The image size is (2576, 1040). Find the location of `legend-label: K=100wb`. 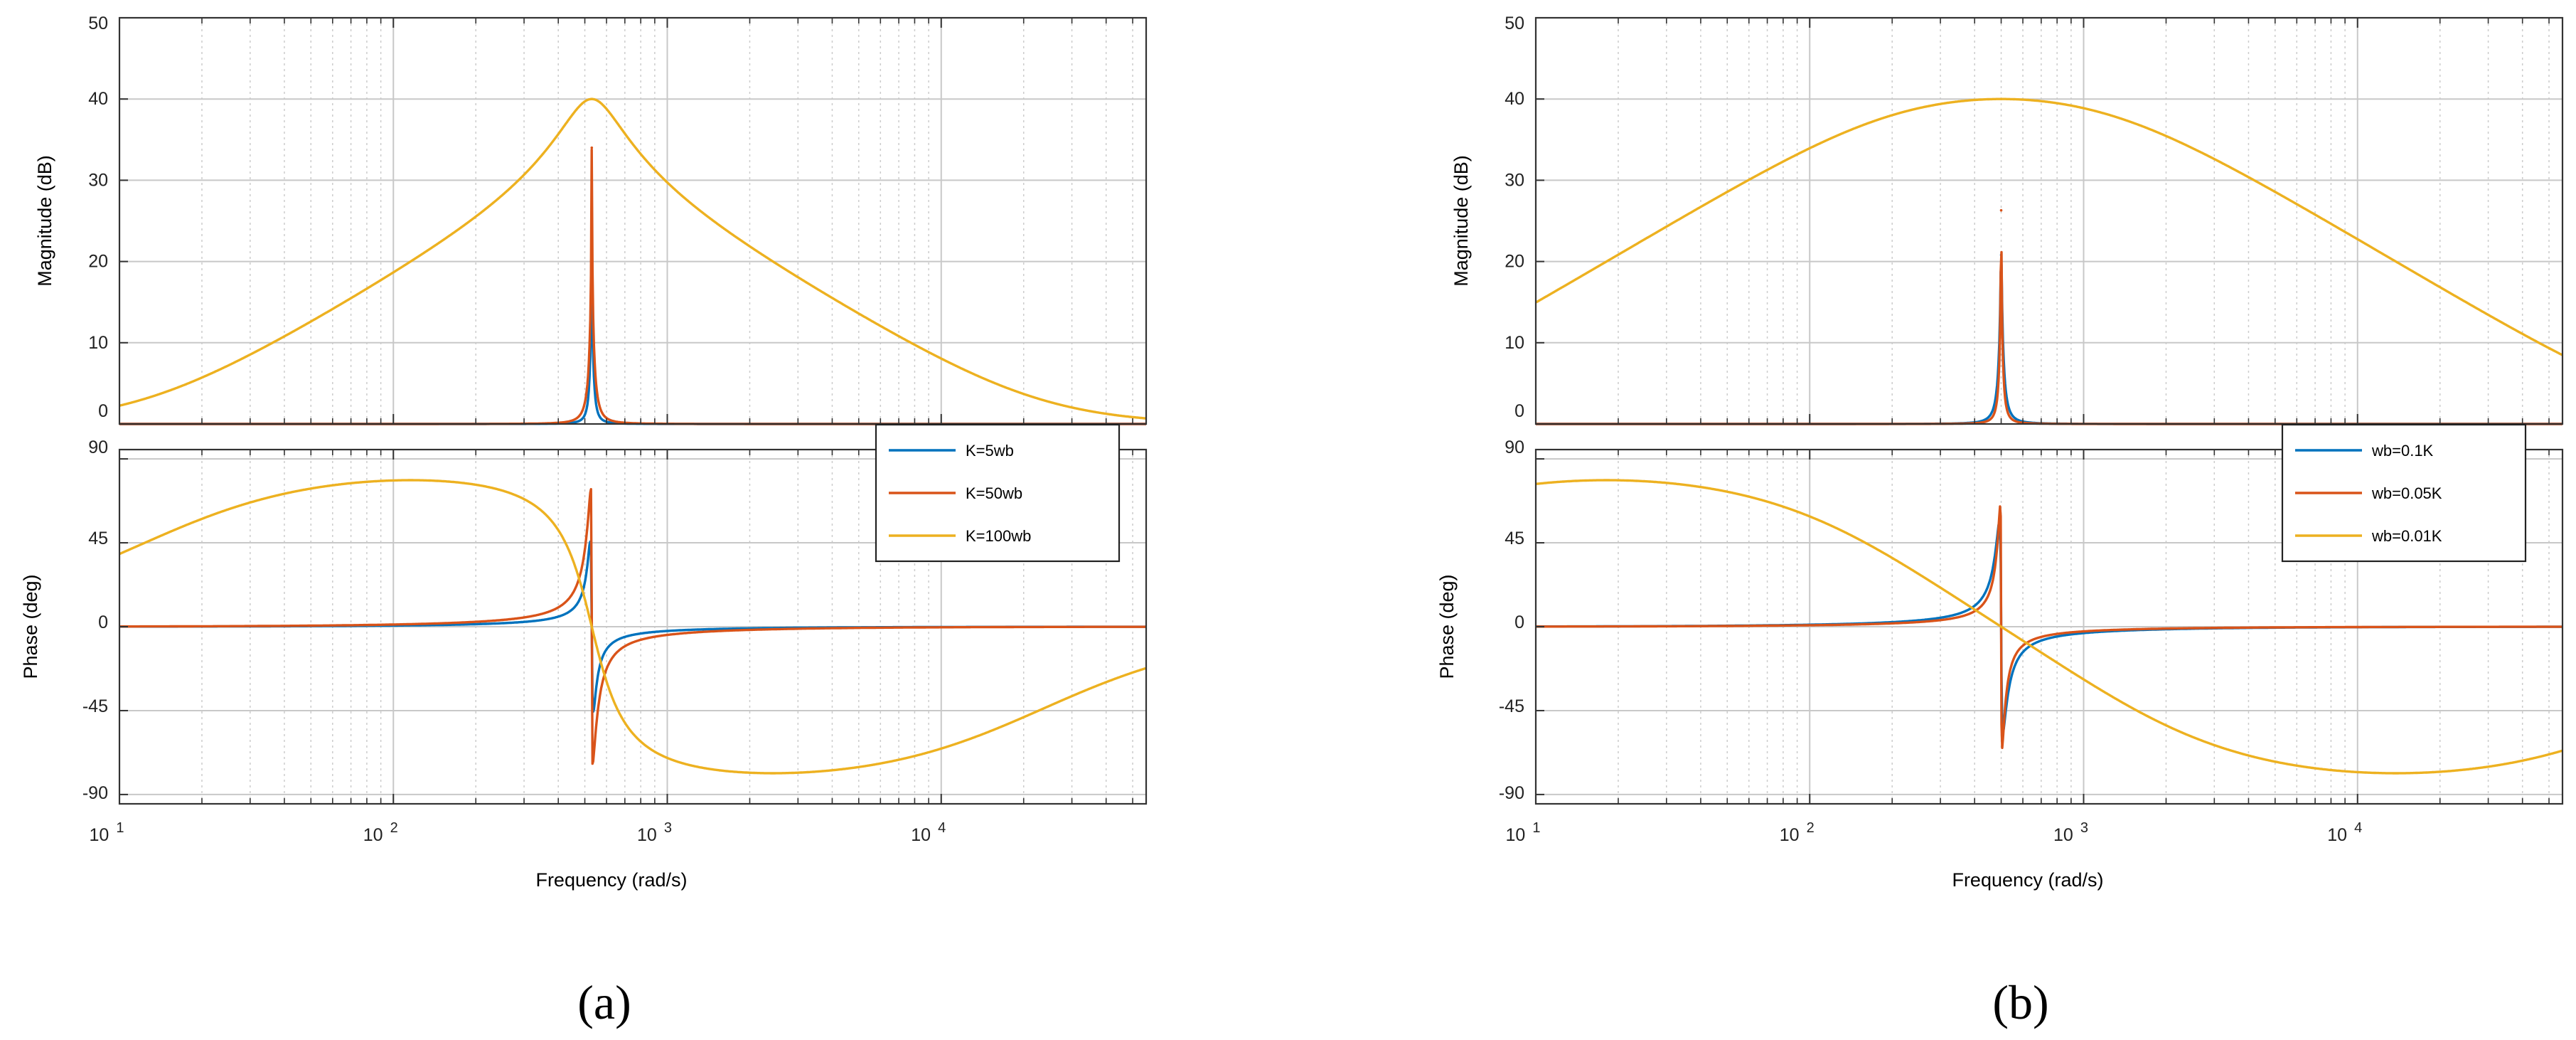

legend-label: K=100wb is located at coordinates (998, 536).